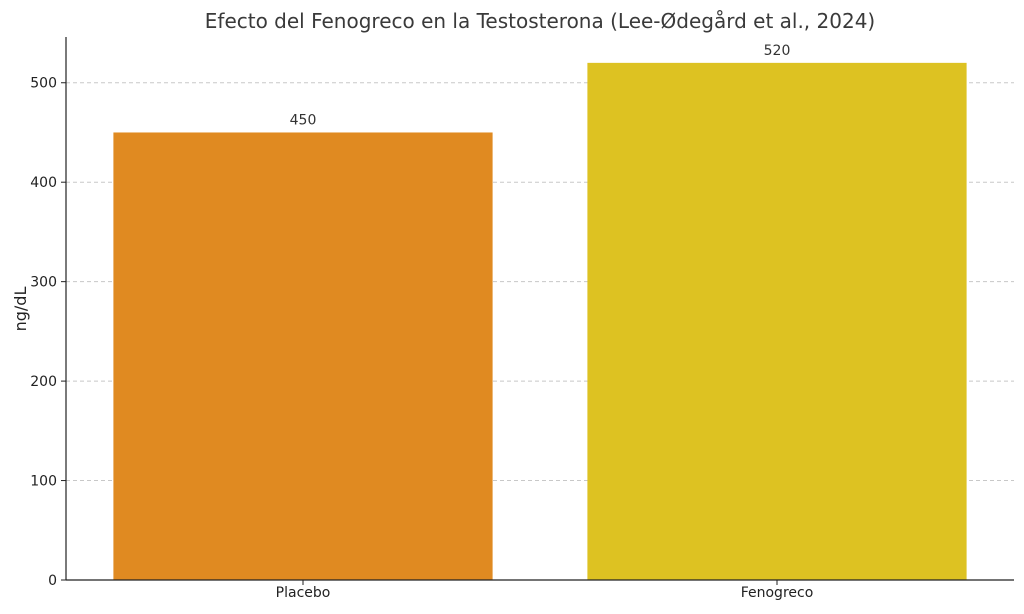 Image resolution: width=1024 pixels, height=614 pixels. I want to click on y-tick-label: 200, so click(43, 382).